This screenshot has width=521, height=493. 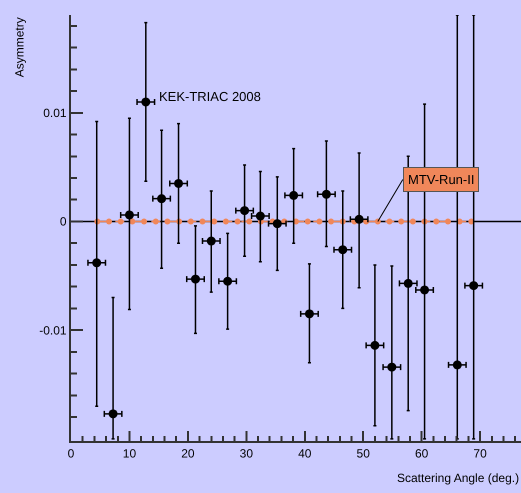 What do you see at coordinates (19, 47) in the screenshot?
I see `y-axis-title: Asymmetry` at bounding box center [19, 47].